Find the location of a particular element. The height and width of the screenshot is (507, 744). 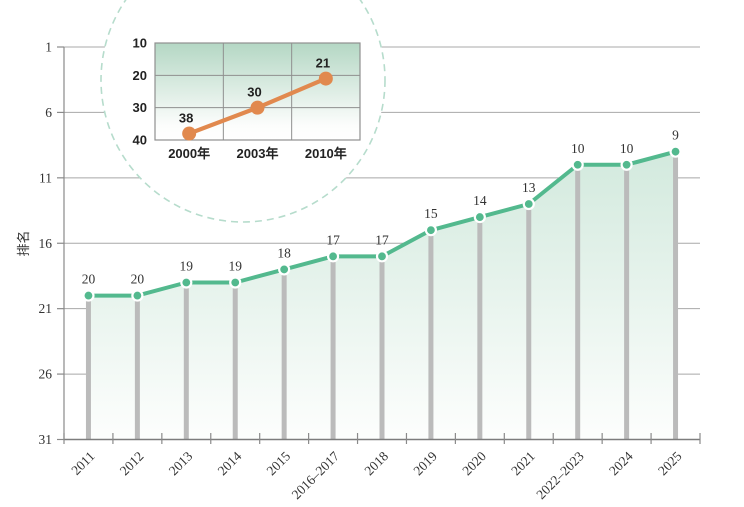

y-tick-label: 31 is located at coordinates (46, 439).